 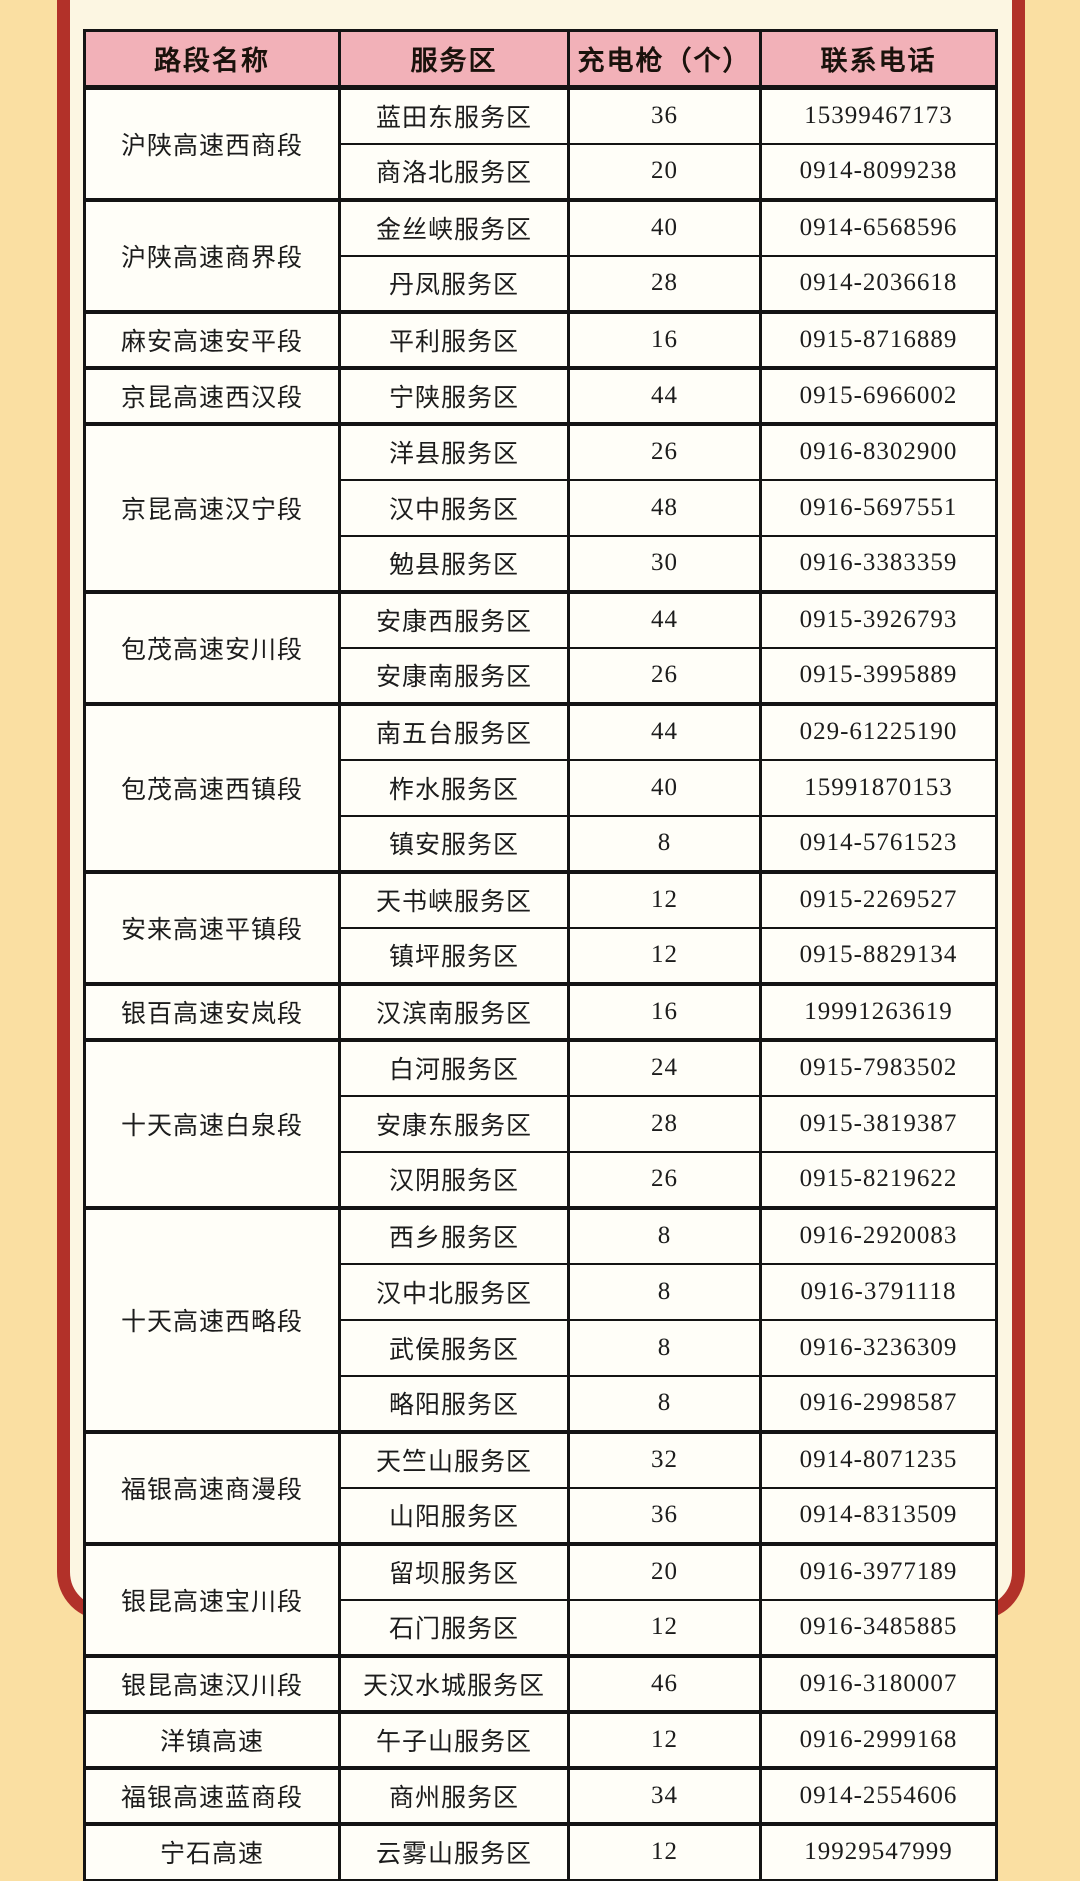 I want to click on road-section-cell: 京昆高速汉宁段, so click(x=212, y=507).